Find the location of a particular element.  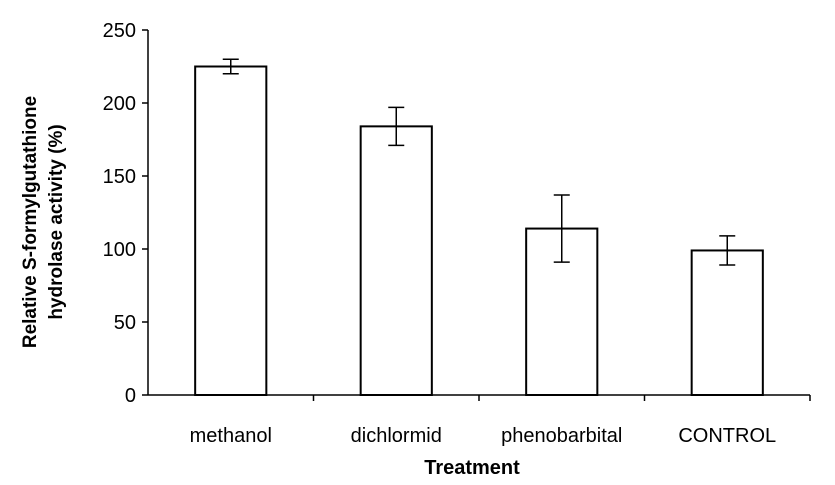

y-tick-label: 0 is located at coordinates (130, 396).